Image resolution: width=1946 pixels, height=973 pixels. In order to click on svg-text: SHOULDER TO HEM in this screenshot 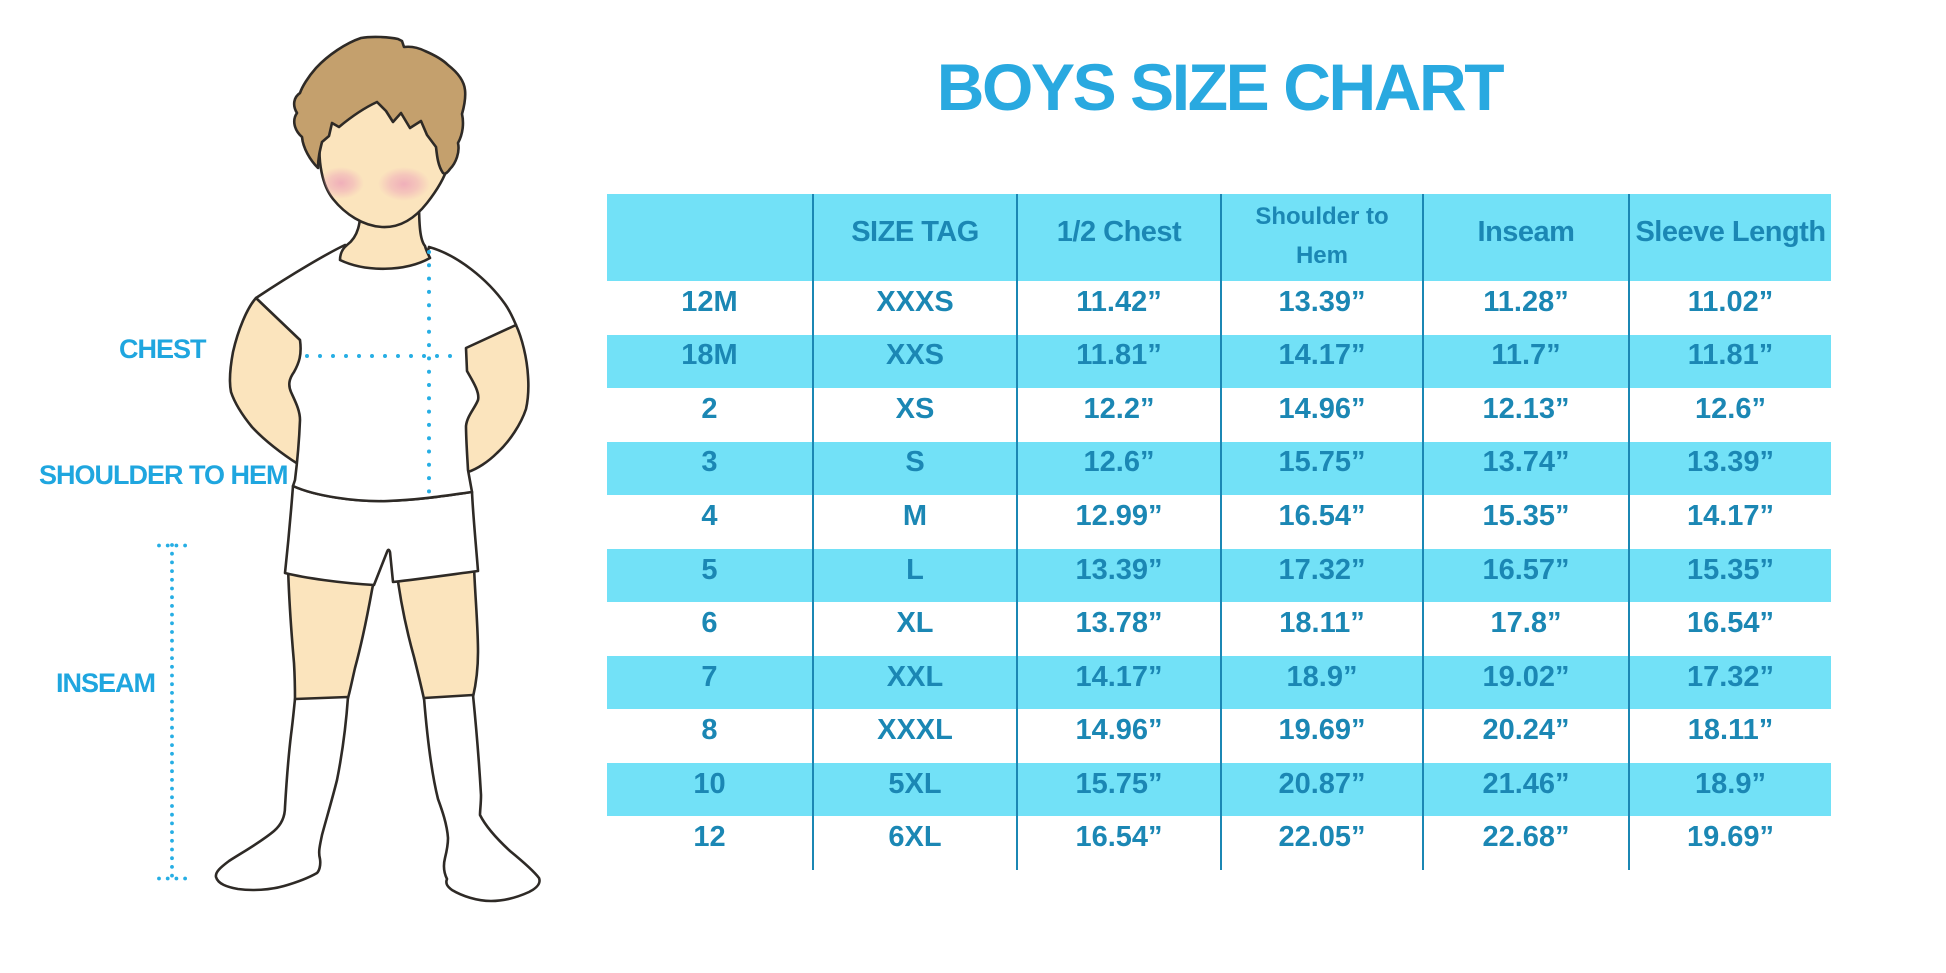, I will do `click(163, 475)`.